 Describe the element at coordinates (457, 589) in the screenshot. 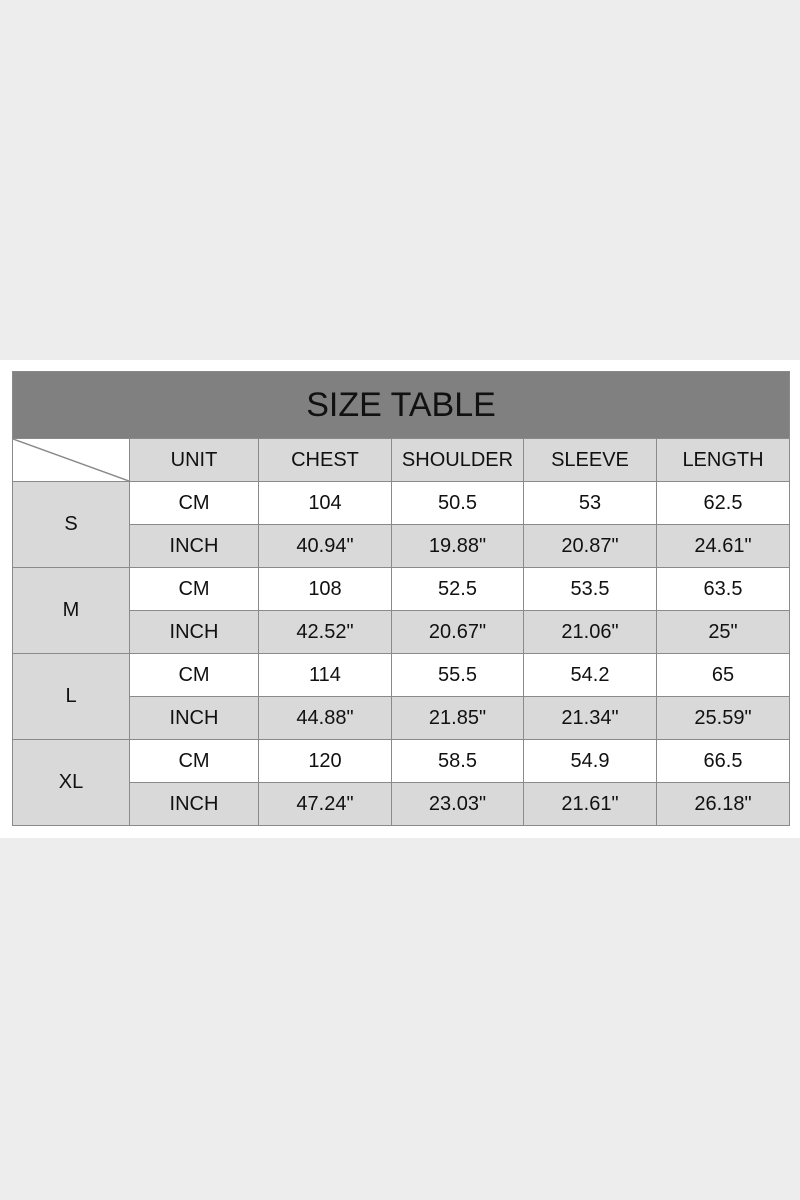

I see `value-cell: 52.5` at that location.